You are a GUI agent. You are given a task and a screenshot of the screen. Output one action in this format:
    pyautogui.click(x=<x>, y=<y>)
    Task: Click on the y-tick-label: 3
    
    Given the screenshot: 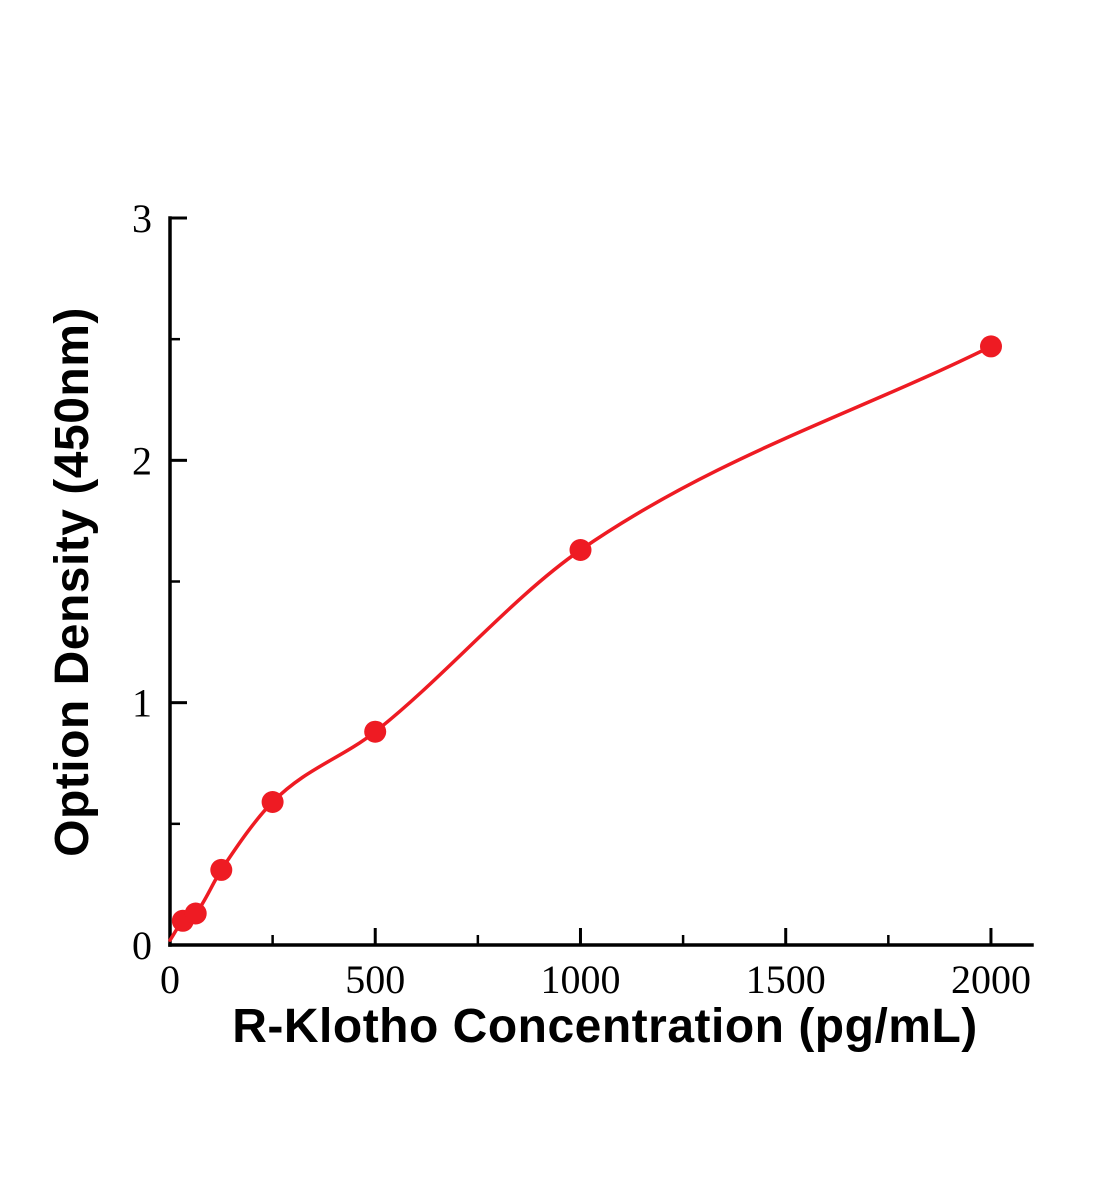 What is the action you would take?
    pyautogui.click(x=142, y=218)
    